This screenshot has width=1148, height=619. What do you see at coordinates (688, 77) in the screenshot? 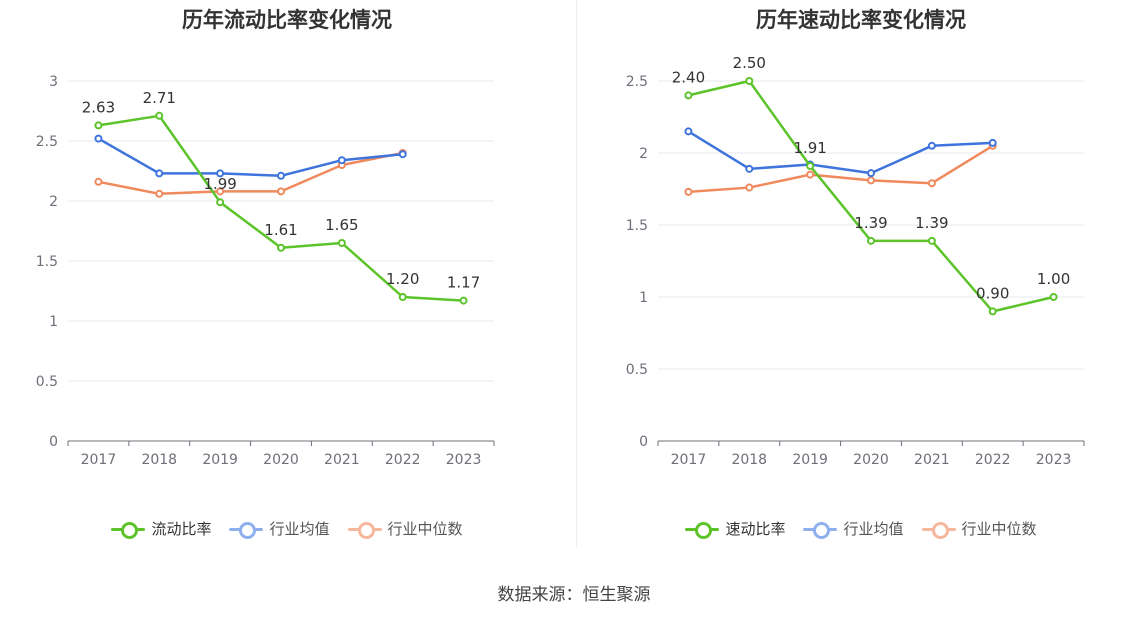
I see `data-label: 2.40` at bounding box center [688, 77].